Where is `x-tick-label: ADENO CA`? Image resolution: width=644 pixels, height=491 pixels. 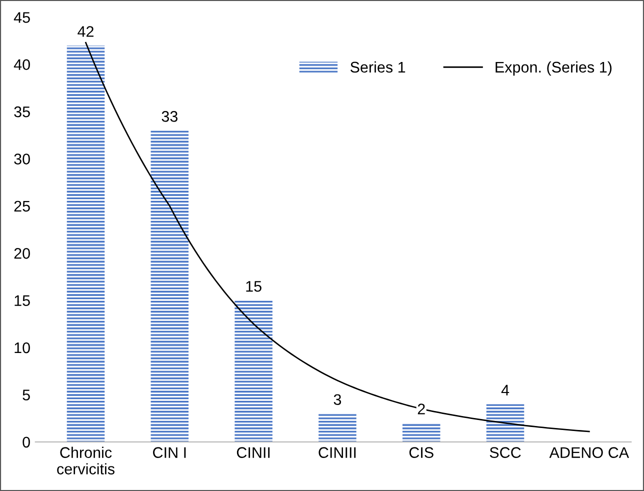
x-tick-label: ADENO CA is located at coordinates (589, 452).